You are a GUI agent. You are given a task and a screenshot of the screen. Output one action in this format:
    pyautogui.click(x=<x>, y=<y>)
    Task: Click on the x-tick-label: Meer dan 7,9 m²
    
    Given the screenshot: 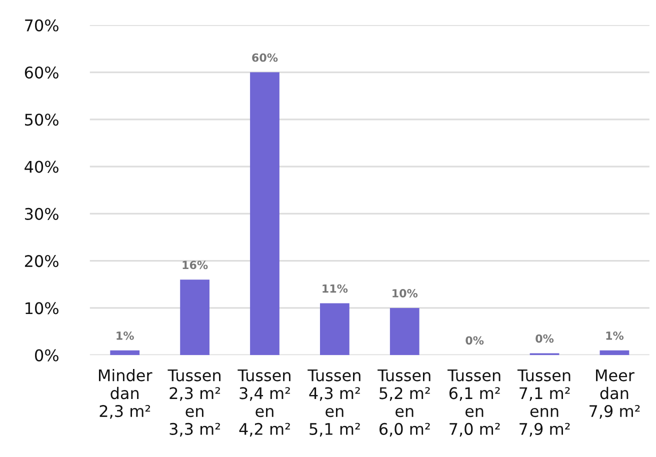 What is the action you would take?
    pyautogui.click(x=615, y=394)
    